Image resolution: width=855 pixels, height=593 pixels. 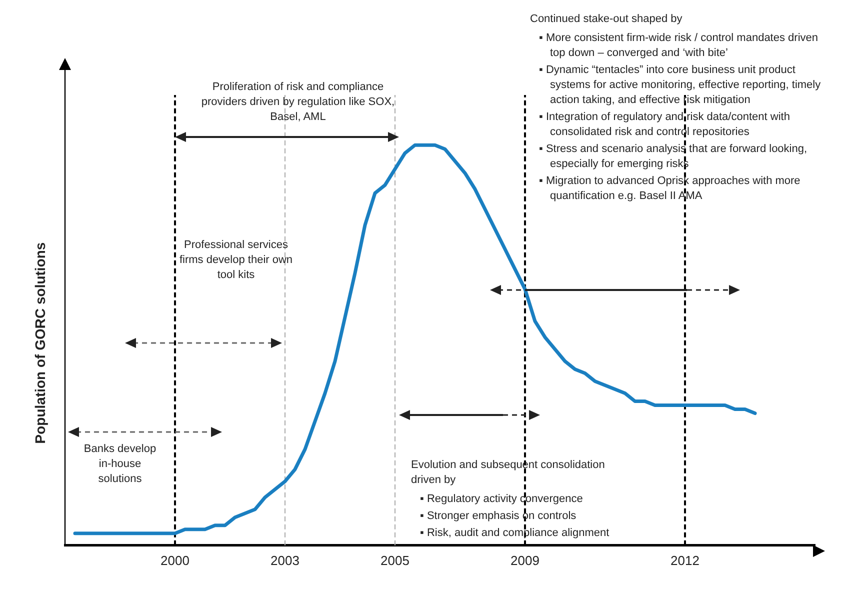 I want to click on annotation: ▪ Risk, audit and compliance alignment, so click(x=515, y=533).